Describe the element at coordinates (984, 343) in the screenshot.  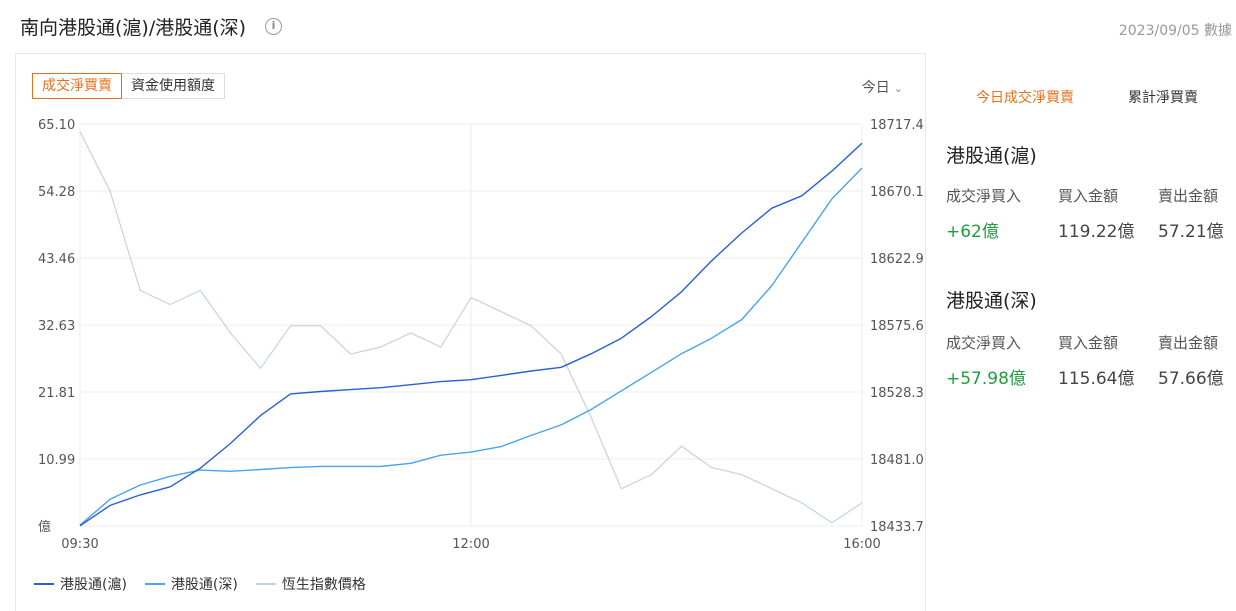
I see `label-net-buy-sz: 成交淨買入` at that location.